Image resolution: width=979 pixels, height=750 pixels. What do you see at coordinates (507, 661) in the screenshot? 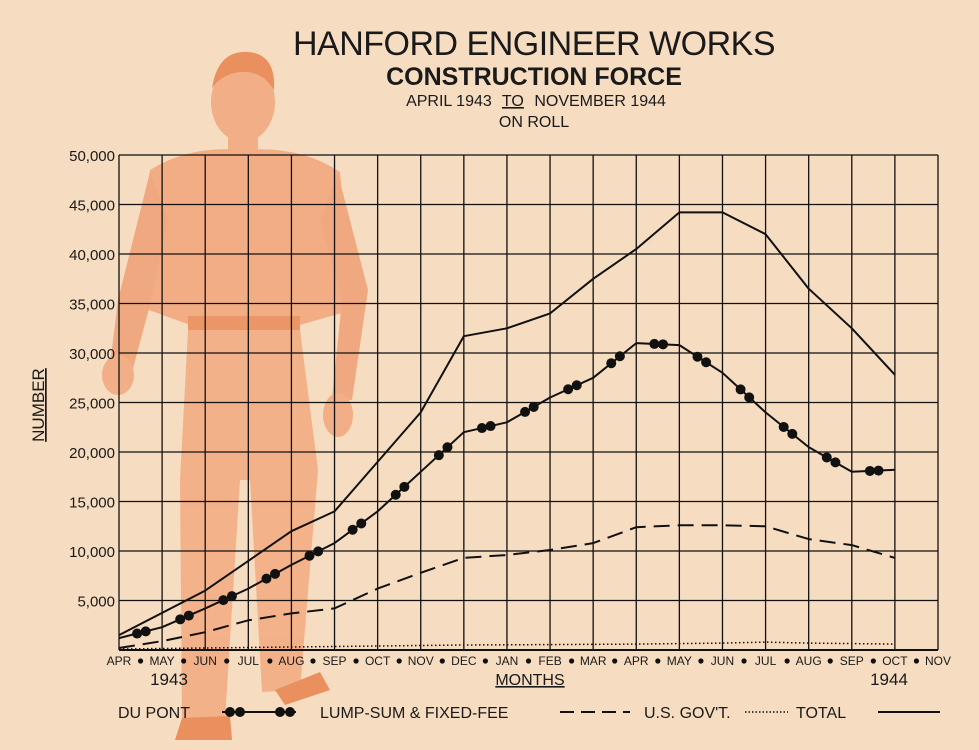
I see `x-tick-label: JAN` at bounding box center [507, 661].